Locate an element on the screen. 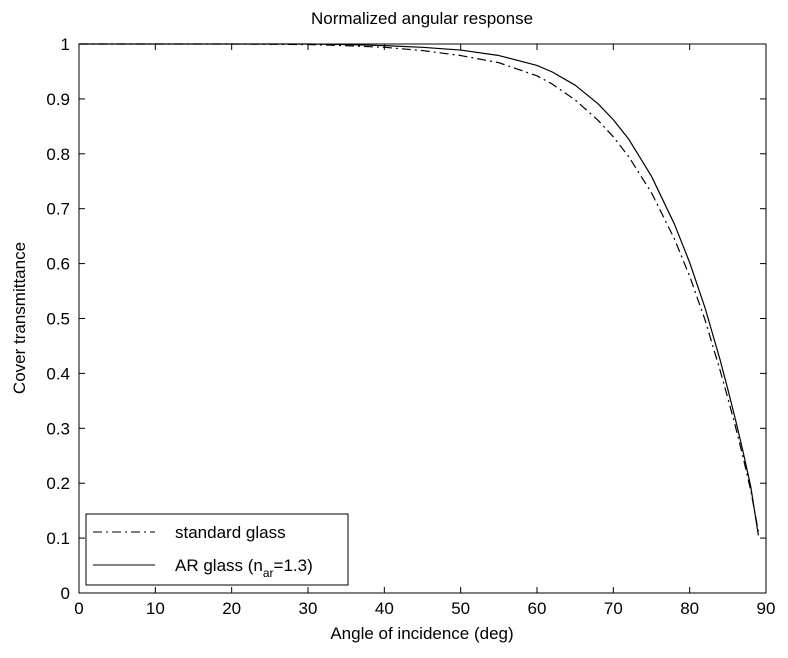  x-tick-label: 80 is located at coordinates (689, 608).